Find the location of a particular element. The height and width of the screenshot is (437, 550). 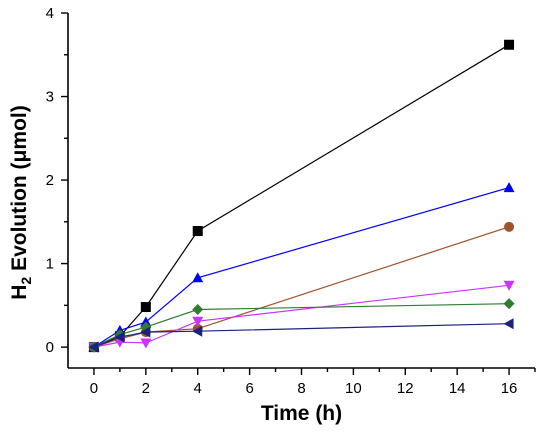

x-tick-label: 16 is located at coordinates (509, 388).